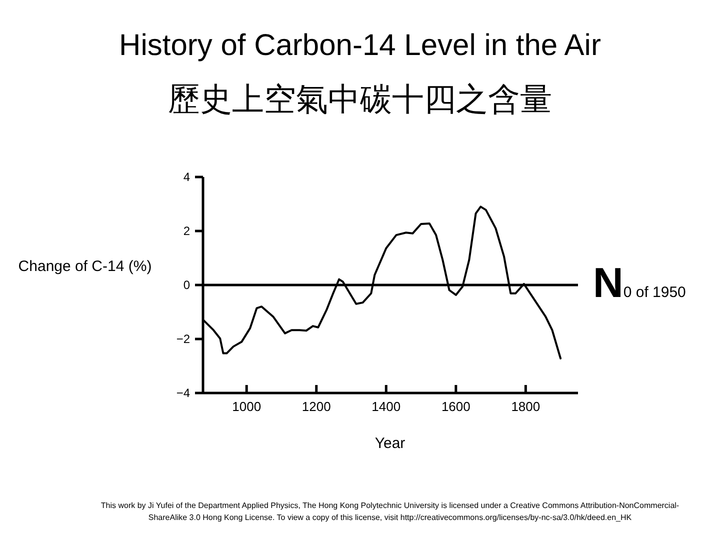 The image size is (720, 540). Describe the element at coordinates (316, 406) in the screenshot. I see `x-tick-label: 1200` at that location.